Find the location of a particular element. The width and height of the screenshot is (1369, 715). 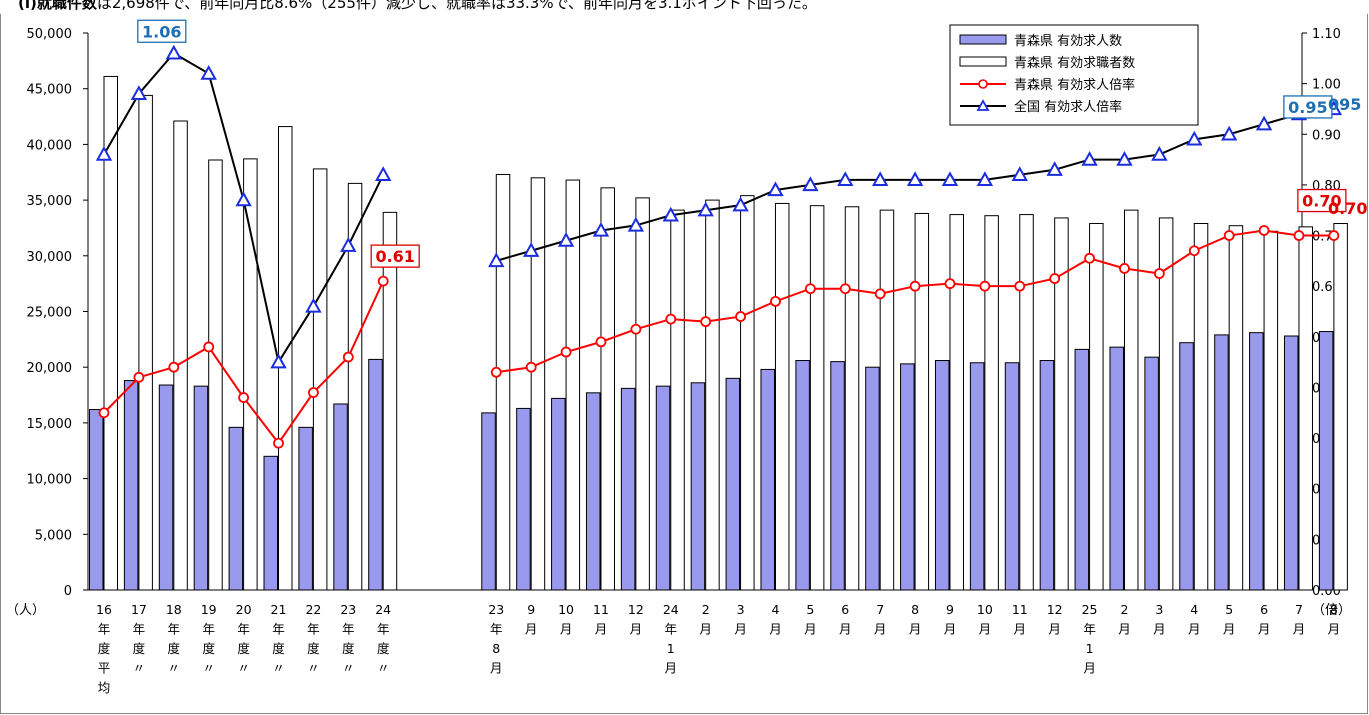

legend-marker is located at coordinates (983, 105).